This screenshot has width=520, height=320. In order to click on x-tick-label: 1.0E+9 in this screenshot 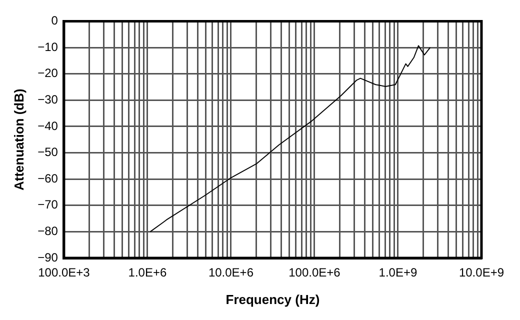, I will do `click(398, 273)`.